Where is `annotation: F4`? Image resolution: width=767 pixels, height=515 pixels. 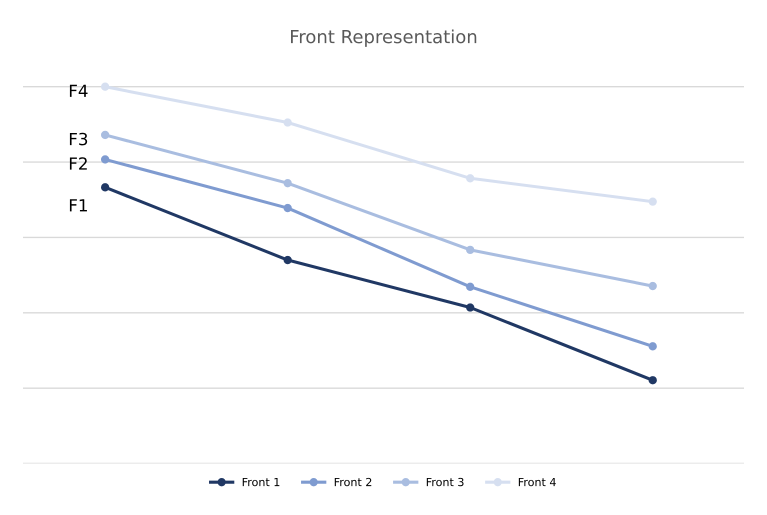
annotation: F4 is located at coordinates (79, 90).